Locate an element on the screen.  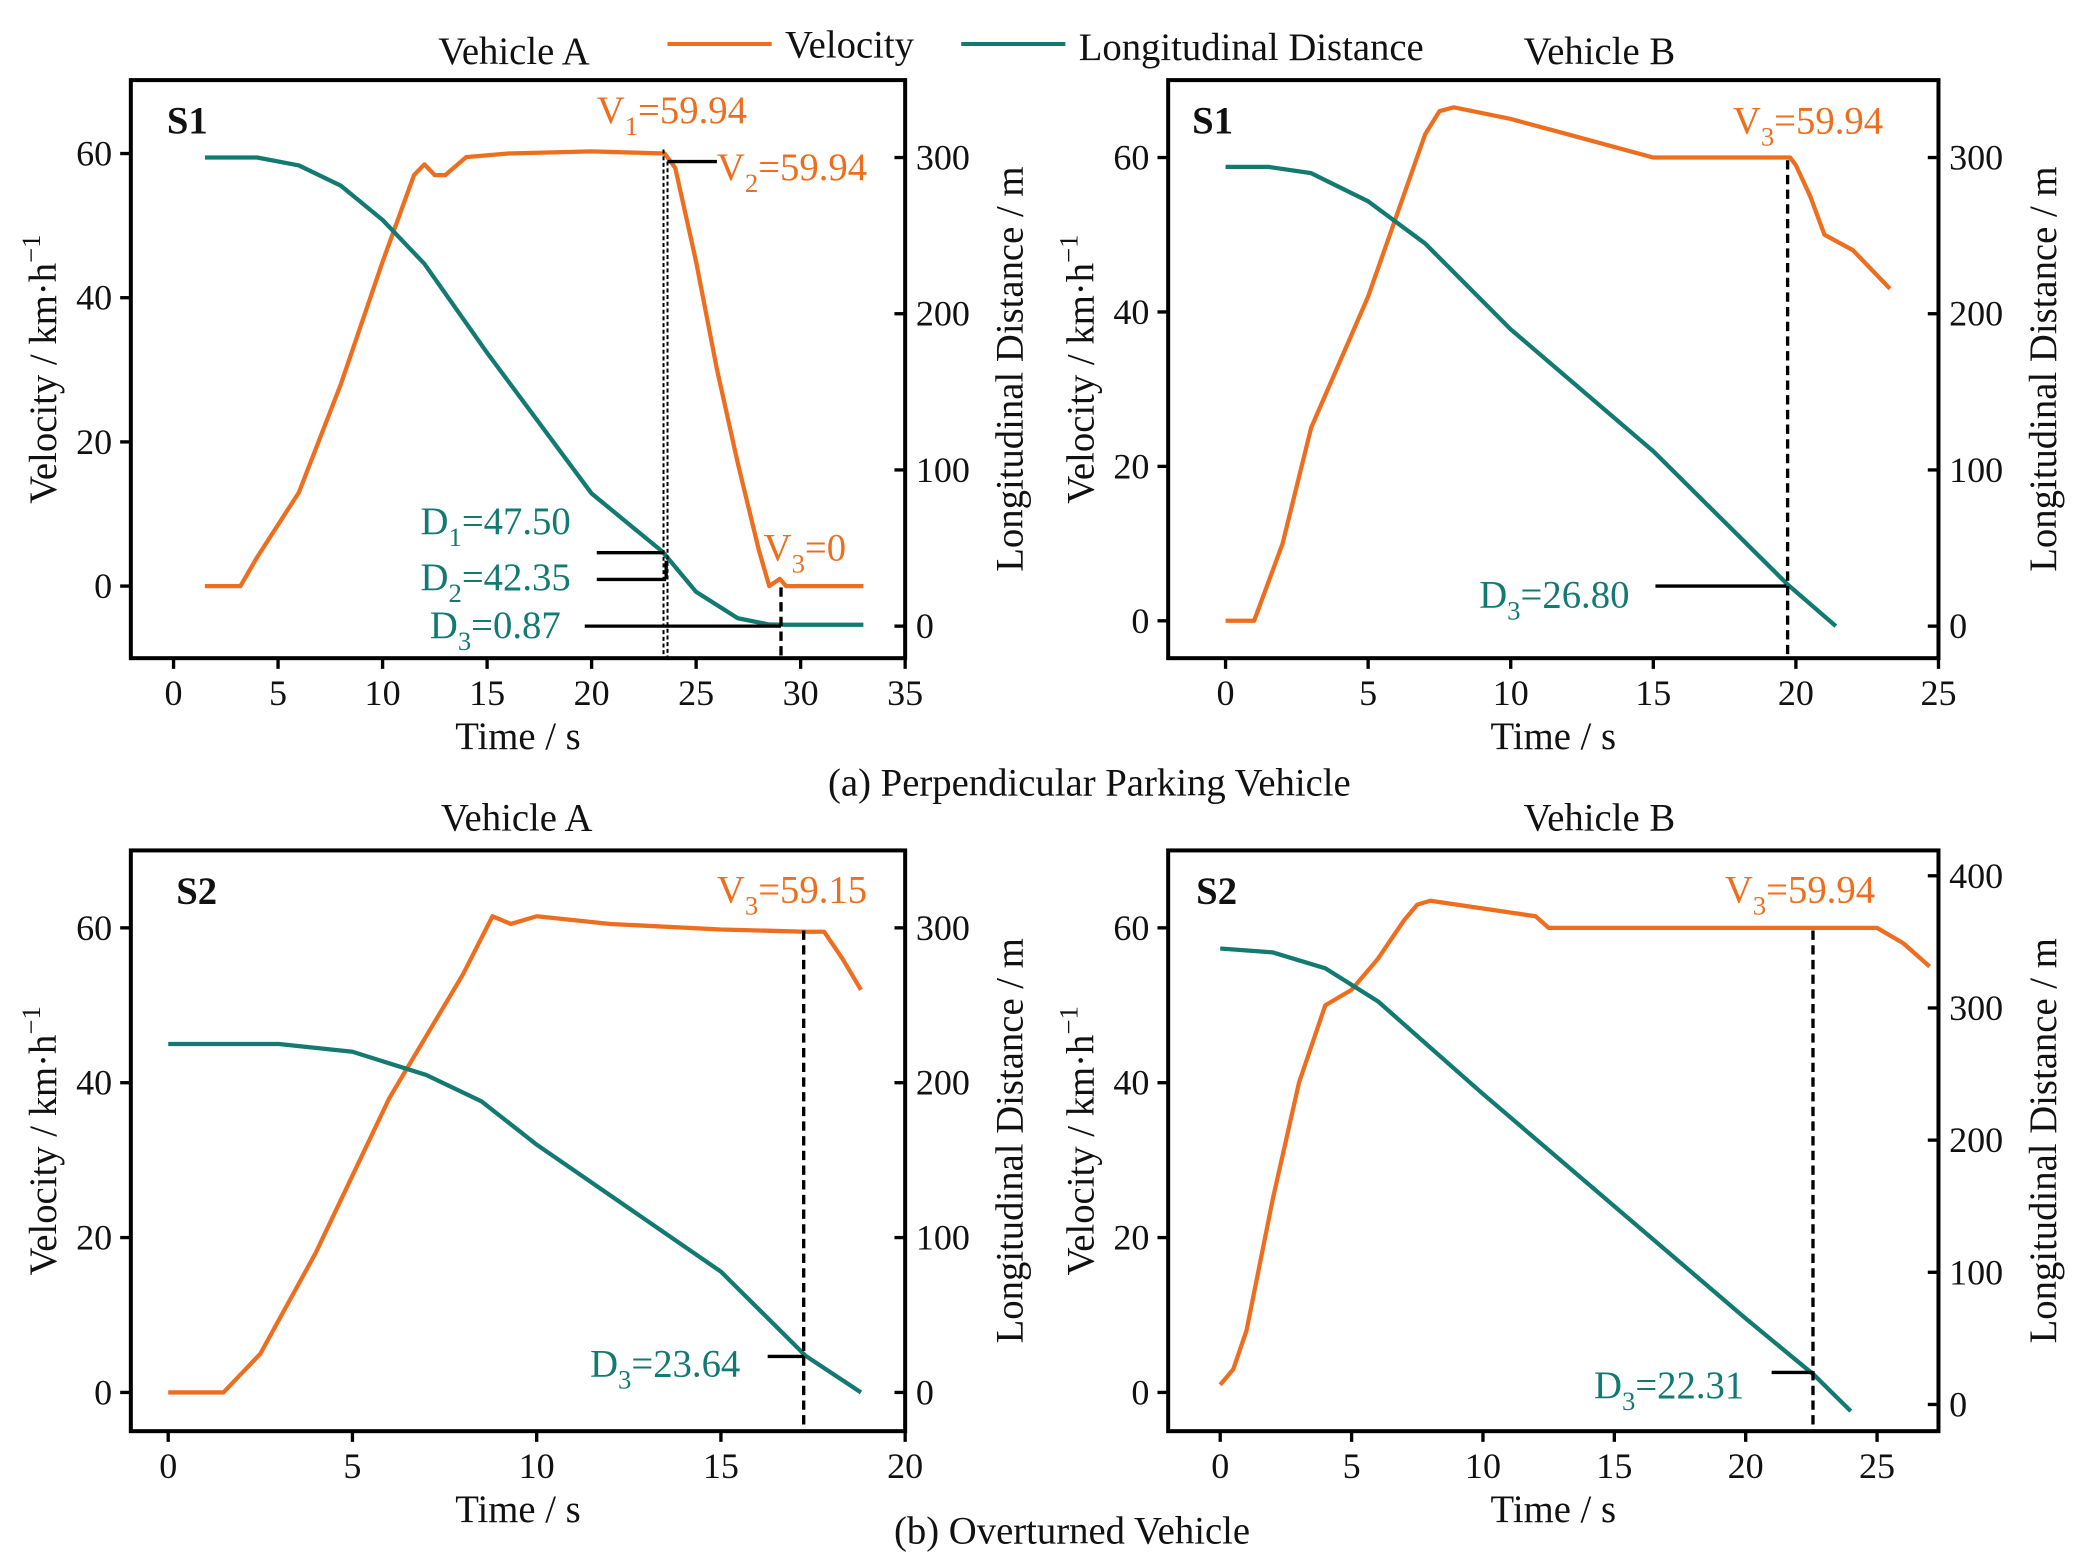
annotation-value: =23.64 is located at coordinates (685, 1364).